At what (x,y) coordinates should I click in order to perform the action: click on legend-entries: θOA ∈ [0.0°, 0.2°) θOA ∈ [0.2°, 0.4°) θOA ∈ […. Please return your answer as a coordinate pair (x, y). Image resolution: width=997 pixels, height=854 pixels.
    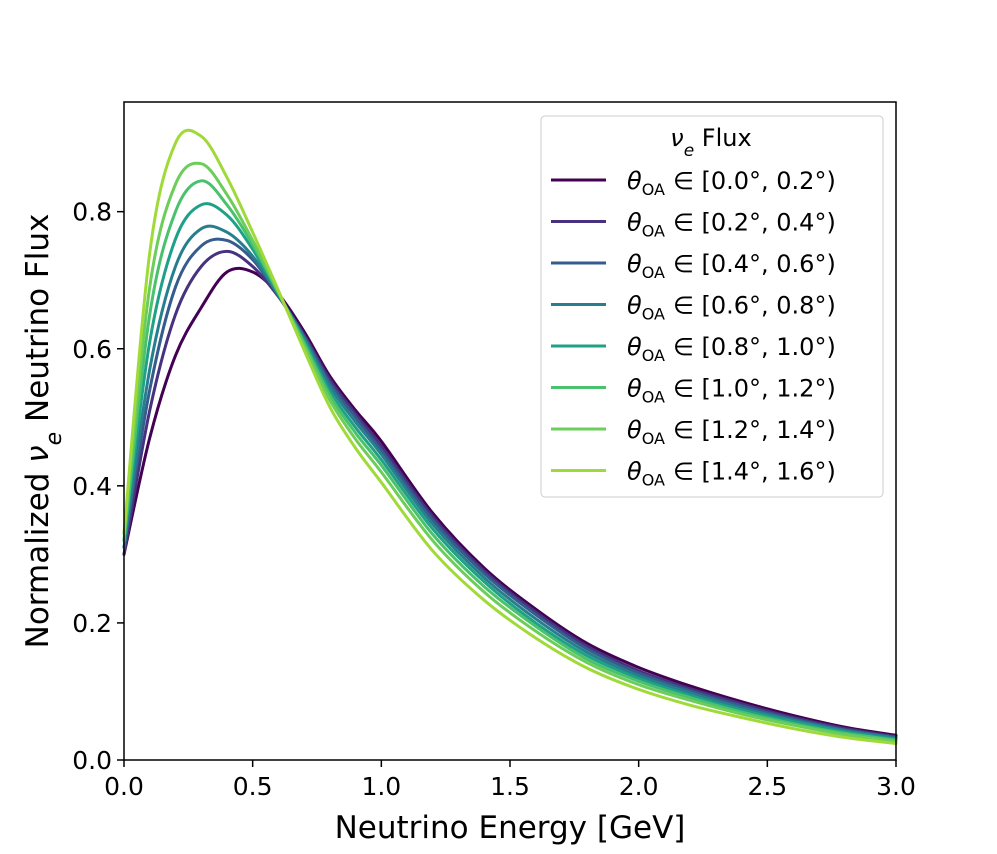
    Looking at the image, I should click on (693, 328).